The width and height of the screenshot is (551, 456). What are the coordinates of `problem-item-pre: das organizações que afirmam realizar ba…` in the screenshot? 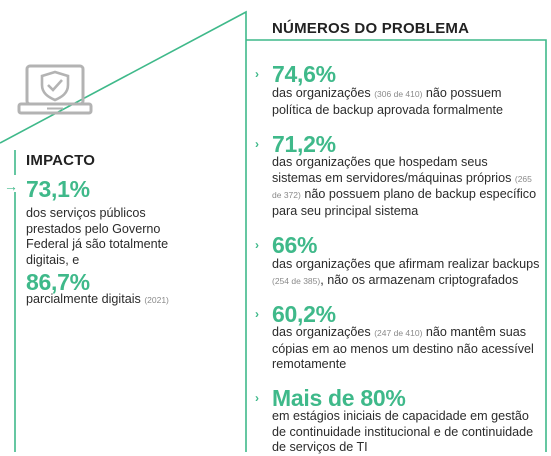 It's located at (406, 264).